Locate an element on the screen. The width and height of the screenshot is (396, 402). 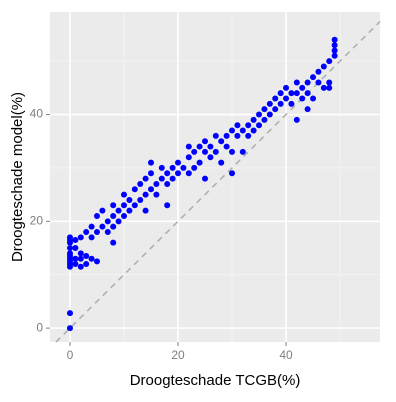
y-tick-label: 20 is located at coordinates (37, 220).